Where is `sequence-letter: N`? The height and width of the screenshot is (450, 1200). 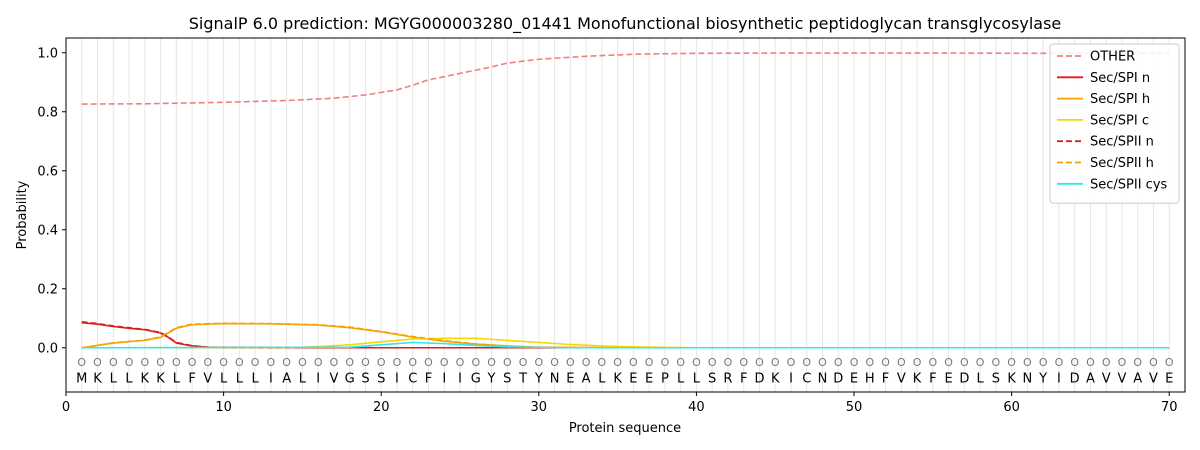
sequence-letter: N is located at coordinates (823, 378).